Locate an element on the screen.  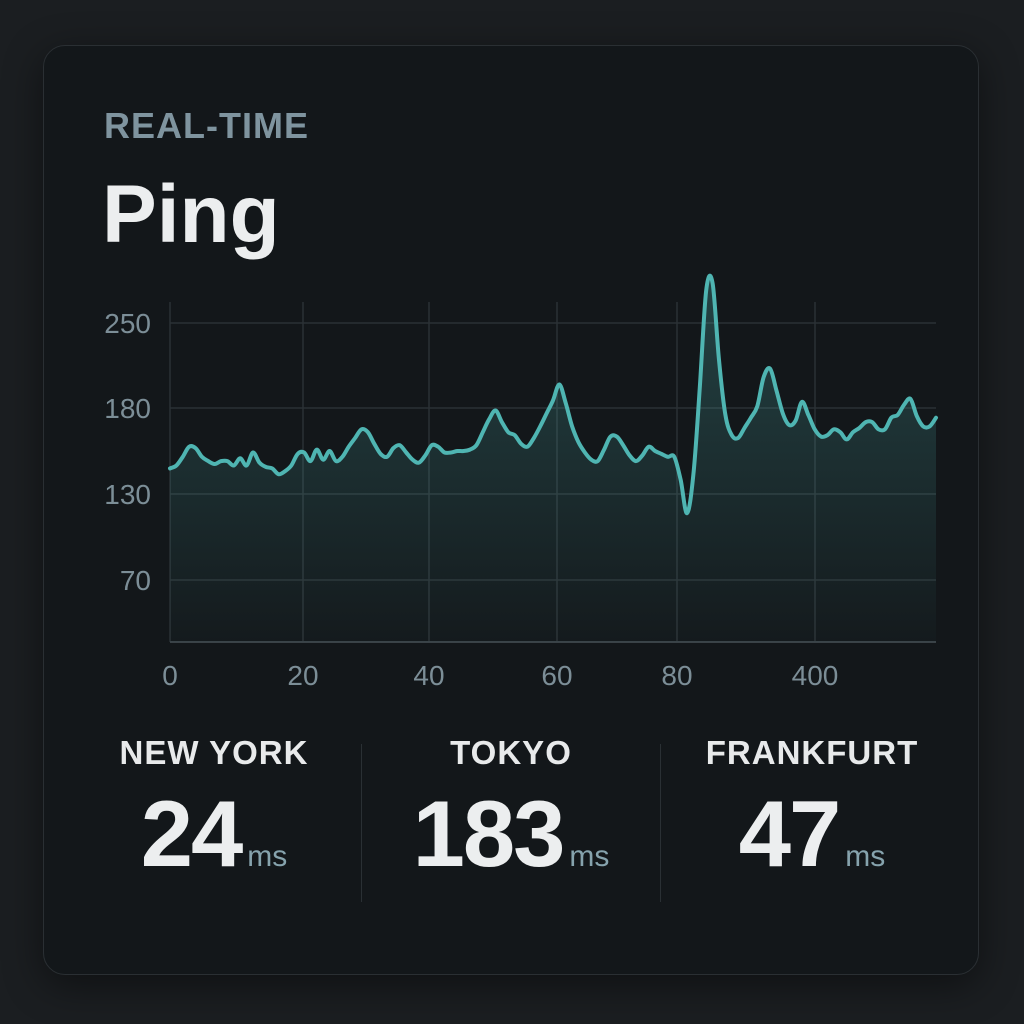
x-tick-label: 400 is located at coordinates (815, 675).